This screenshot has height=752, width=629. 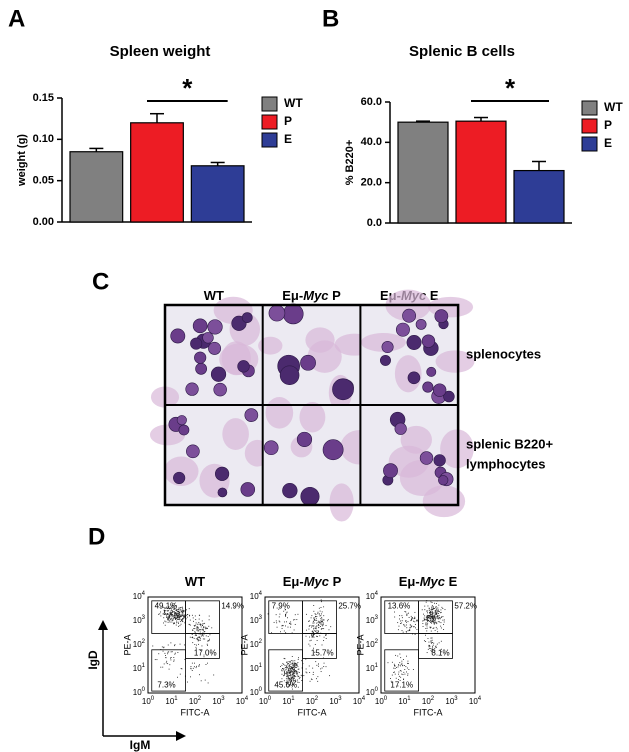 What do you see at coordinates (265, 701) in the screenshot?
I see `x-tick-label: 10⁰` at bounding box center [265, 701].